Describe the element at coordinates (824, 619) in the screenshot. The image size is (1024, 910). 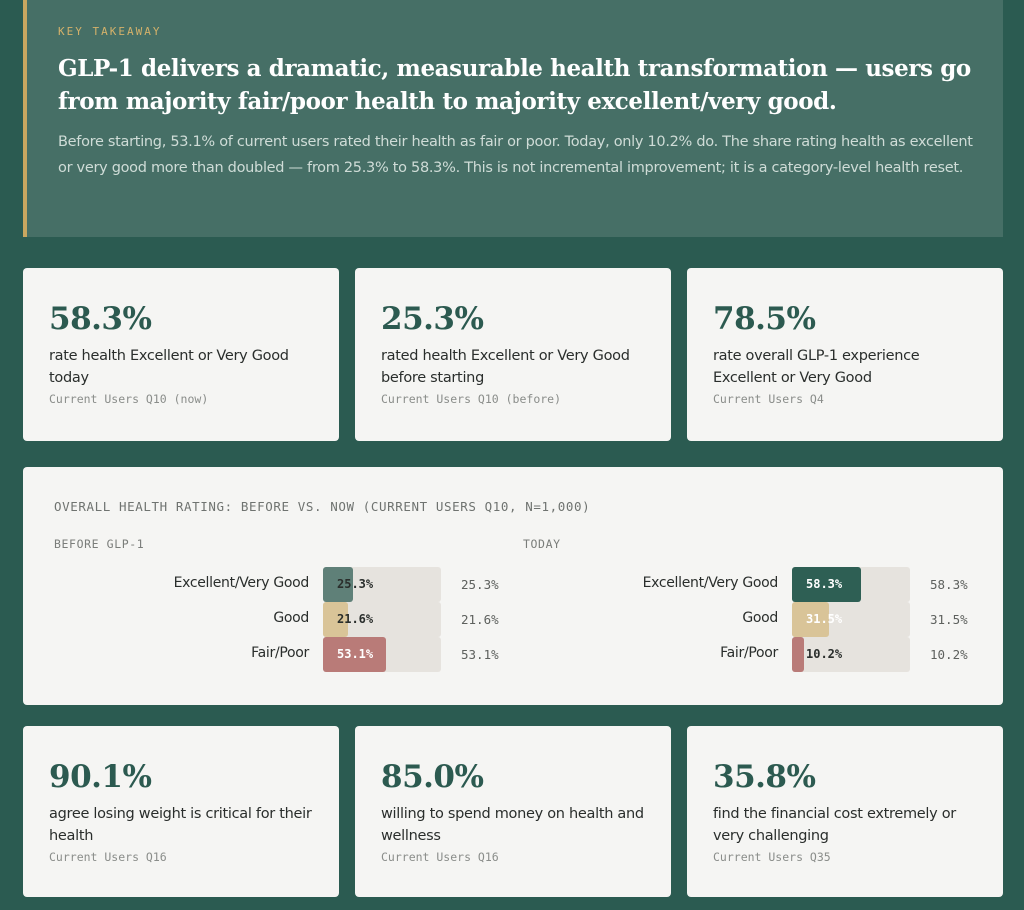
I see `bar-inline-label: 31.5%` at that location.